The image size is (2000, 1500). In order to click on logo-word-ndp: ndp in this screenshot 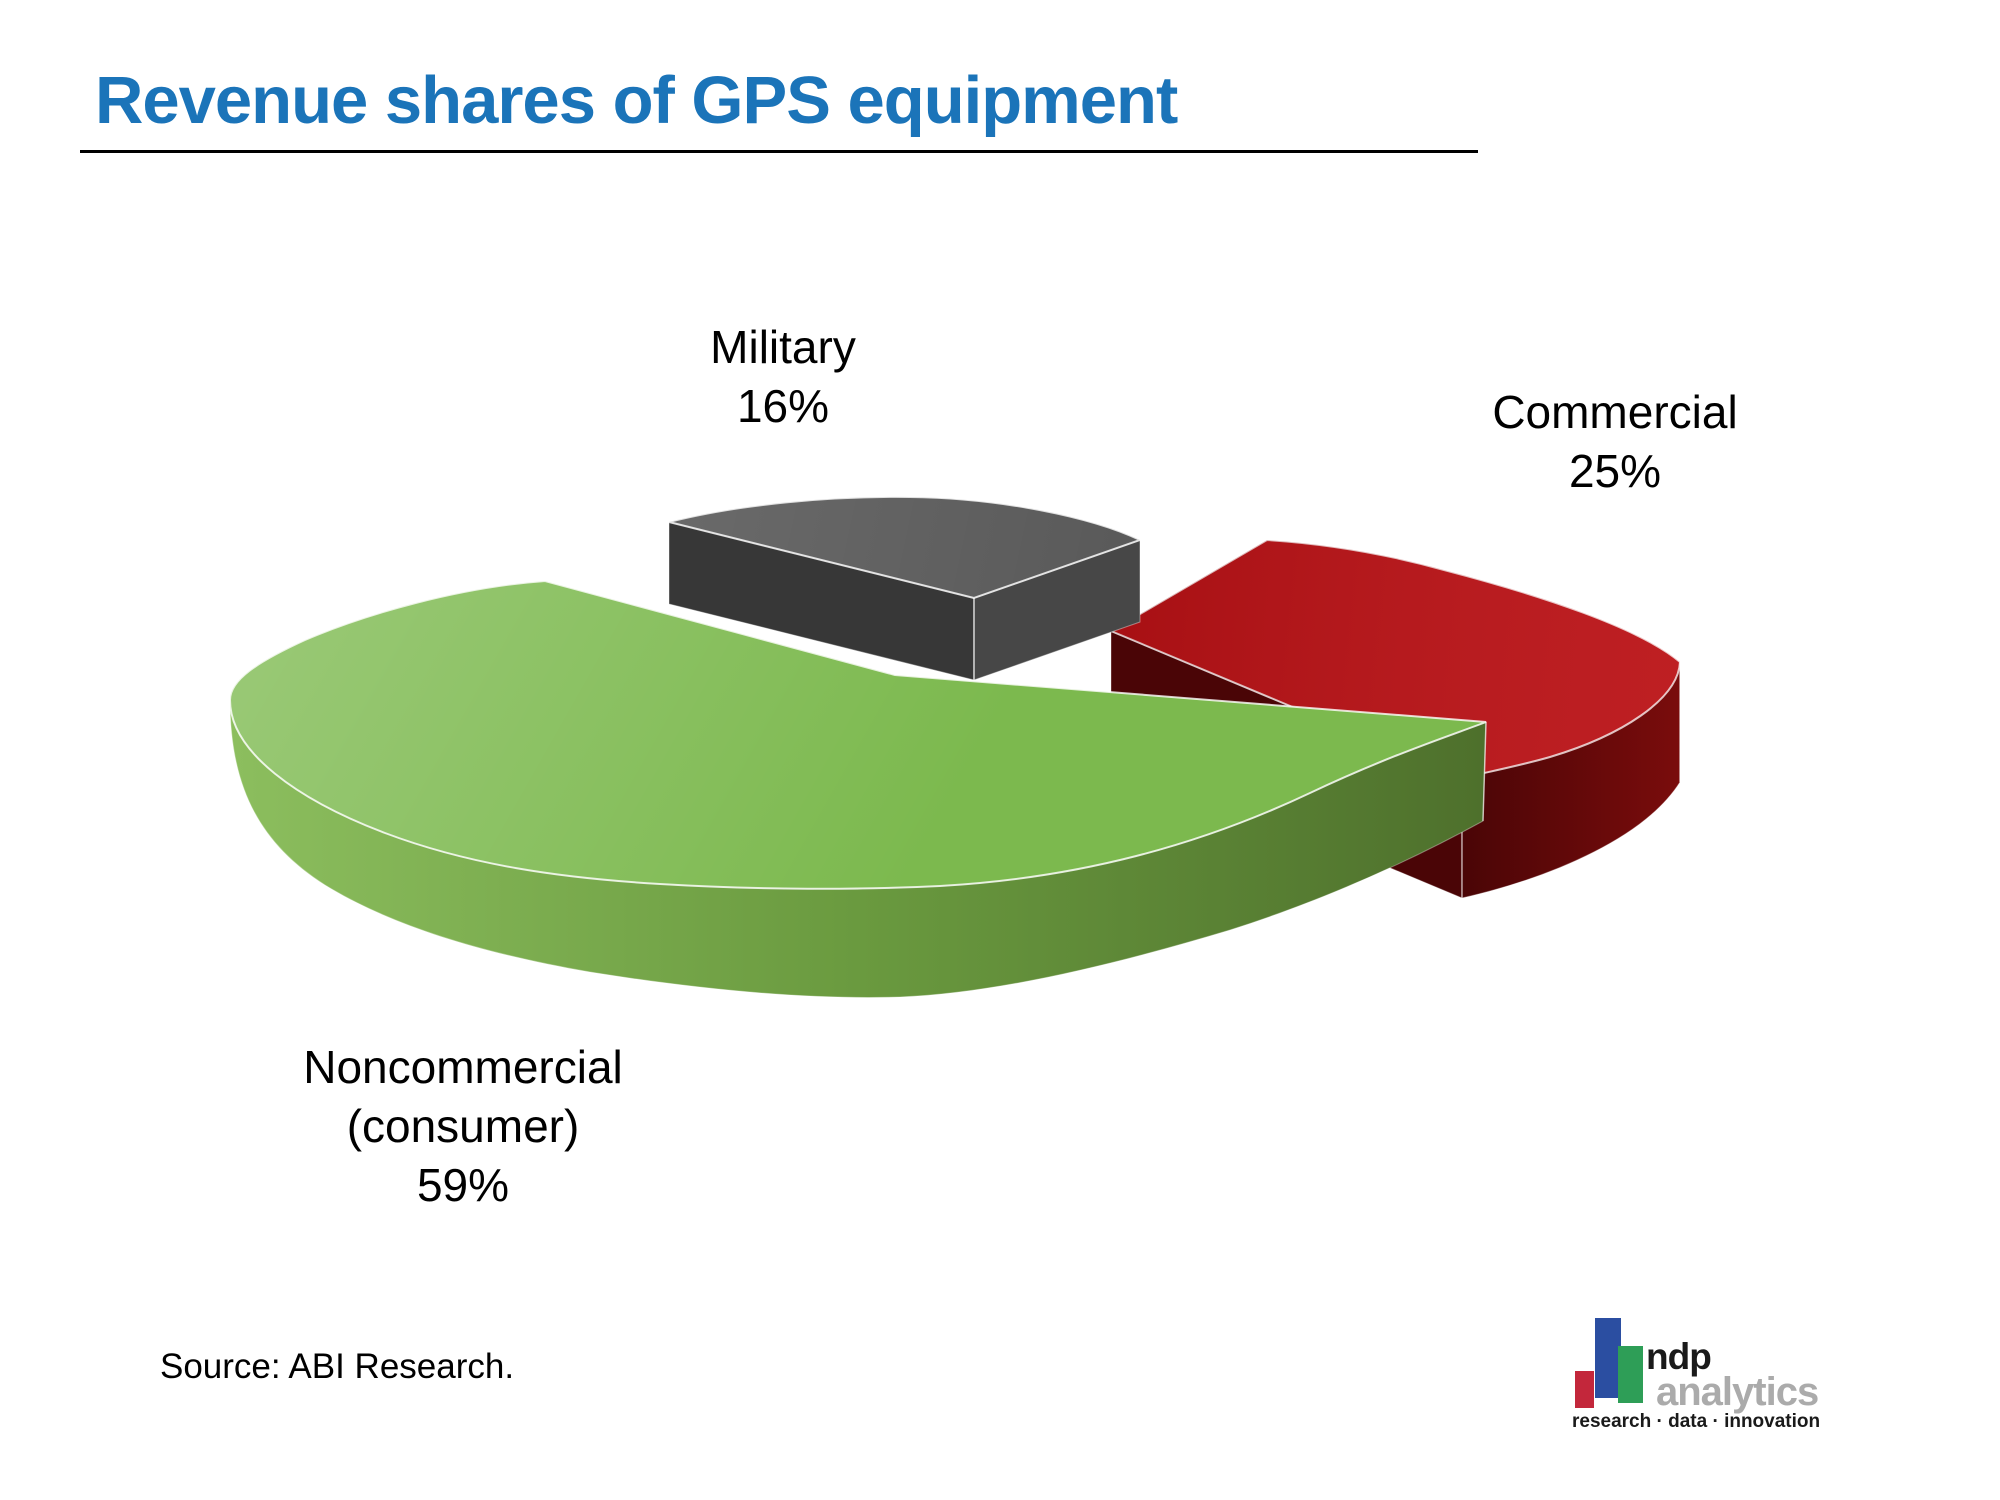, I will do `click(1679, 1356)`.